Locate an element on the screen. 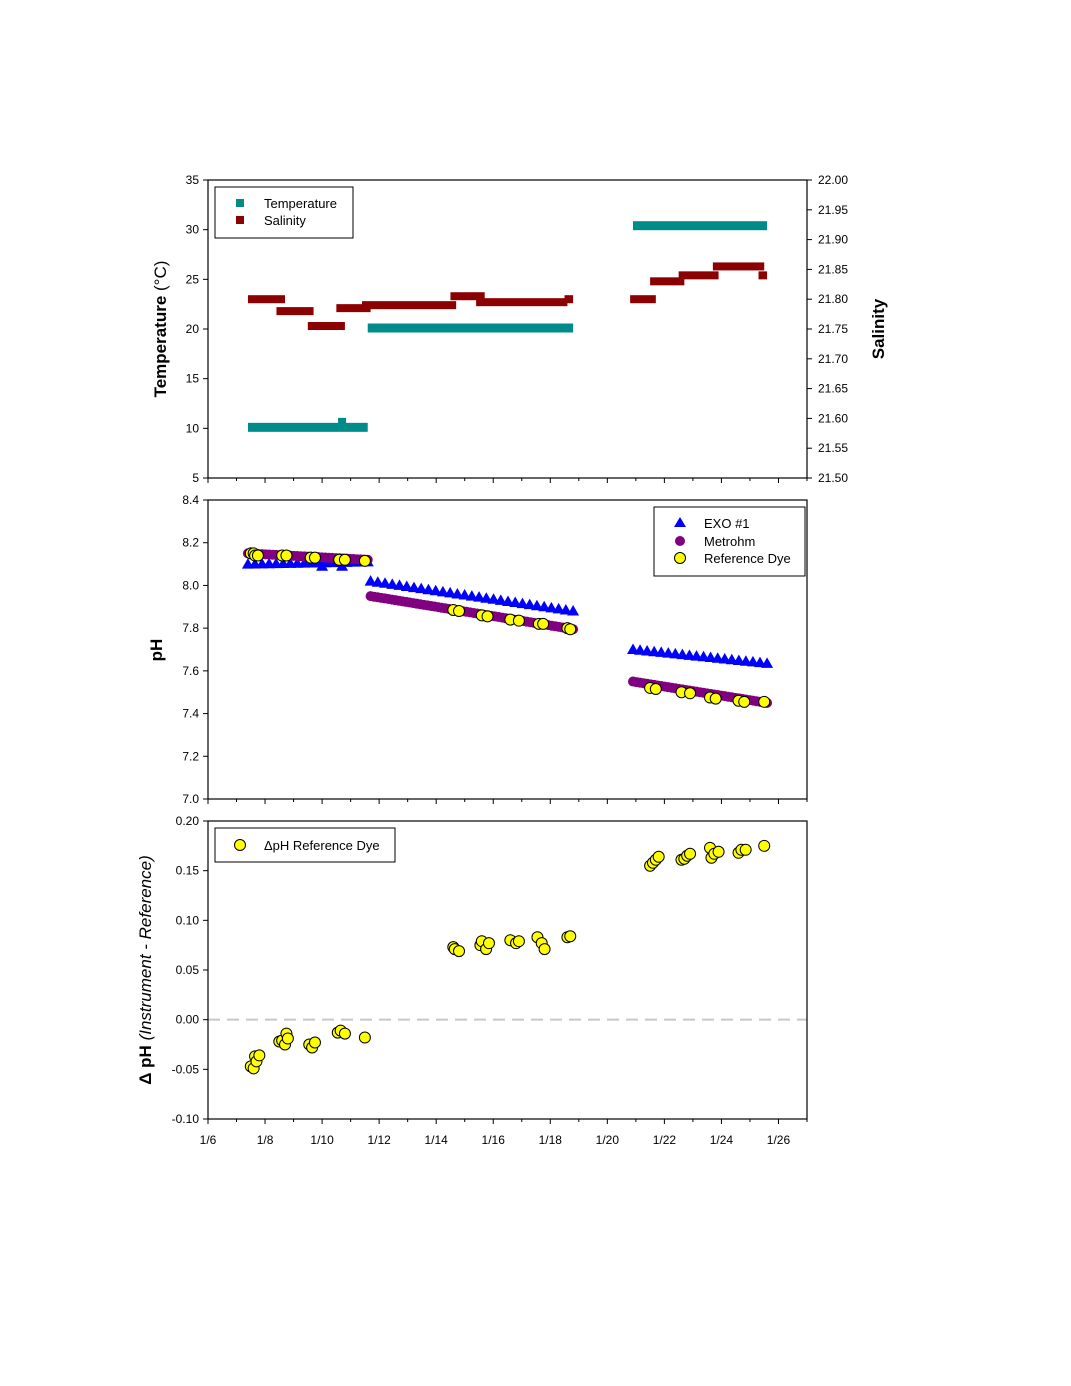  y2-tick-label: 21.80 is located at coordinates (833, 299).